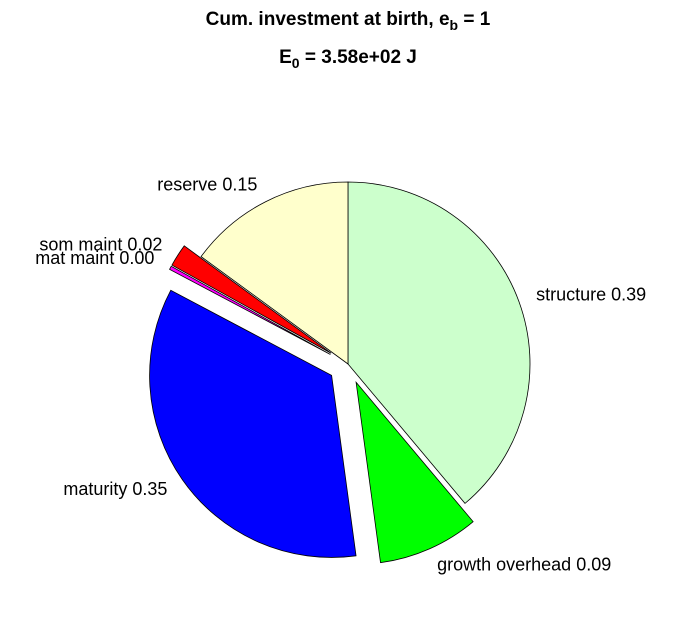 The height and width of the screenshot is (618, 696). I want to click on slice-name: mat maint, so click(74, 258).